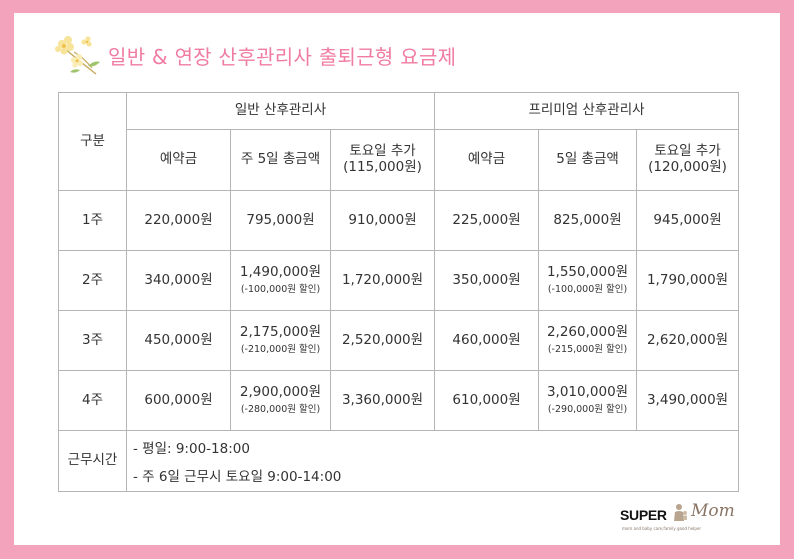  Describe the element at coordinates (77, 55) in the screenshot. I see `flower-icon` at that location.